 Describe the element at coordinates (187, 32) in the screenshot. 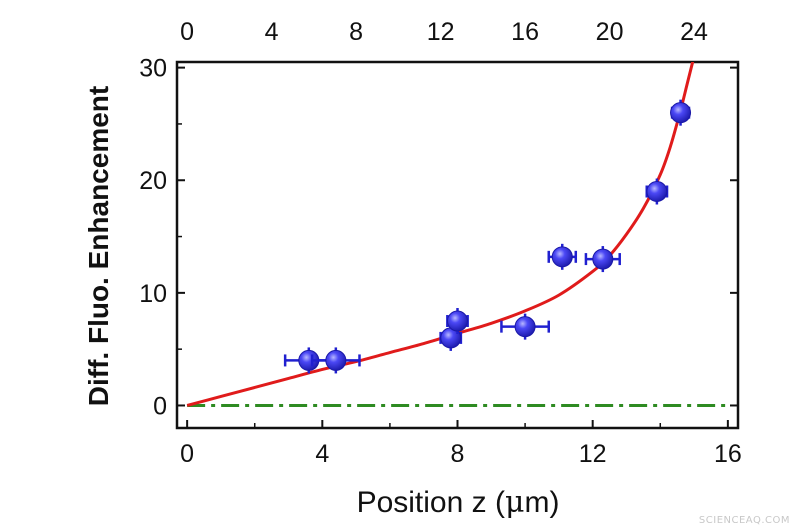

I see `top-tick-label: 0` at that location.